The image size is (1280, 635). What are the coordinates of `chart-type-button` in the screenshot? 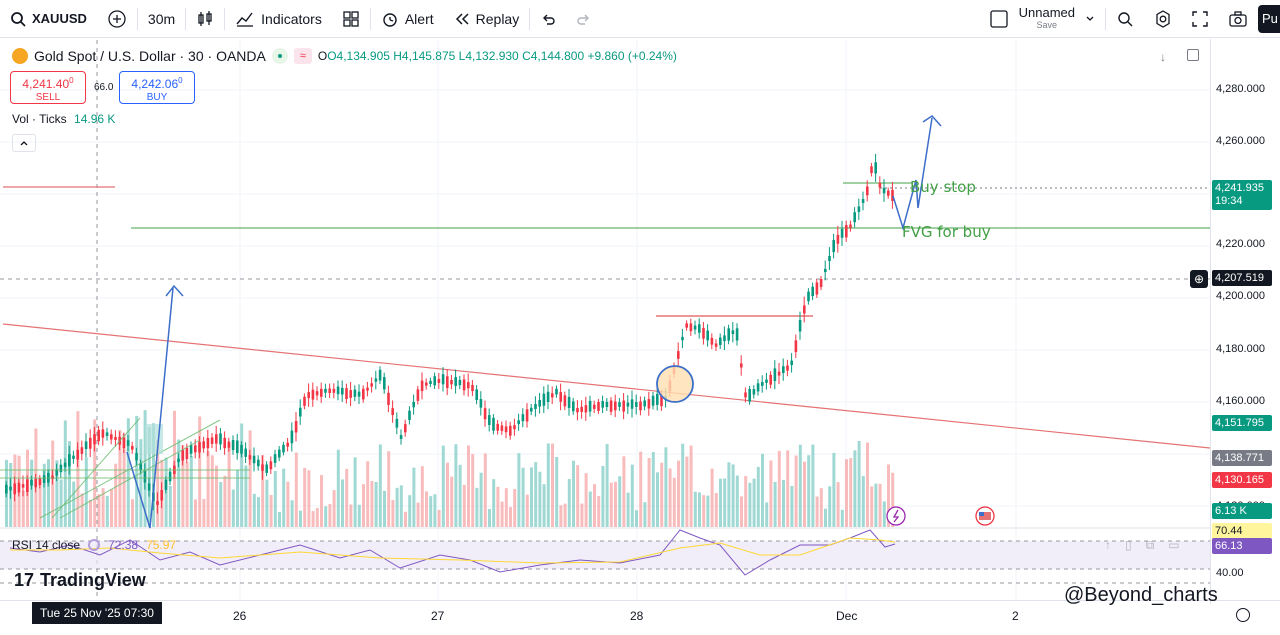 It's located at (205, 19).